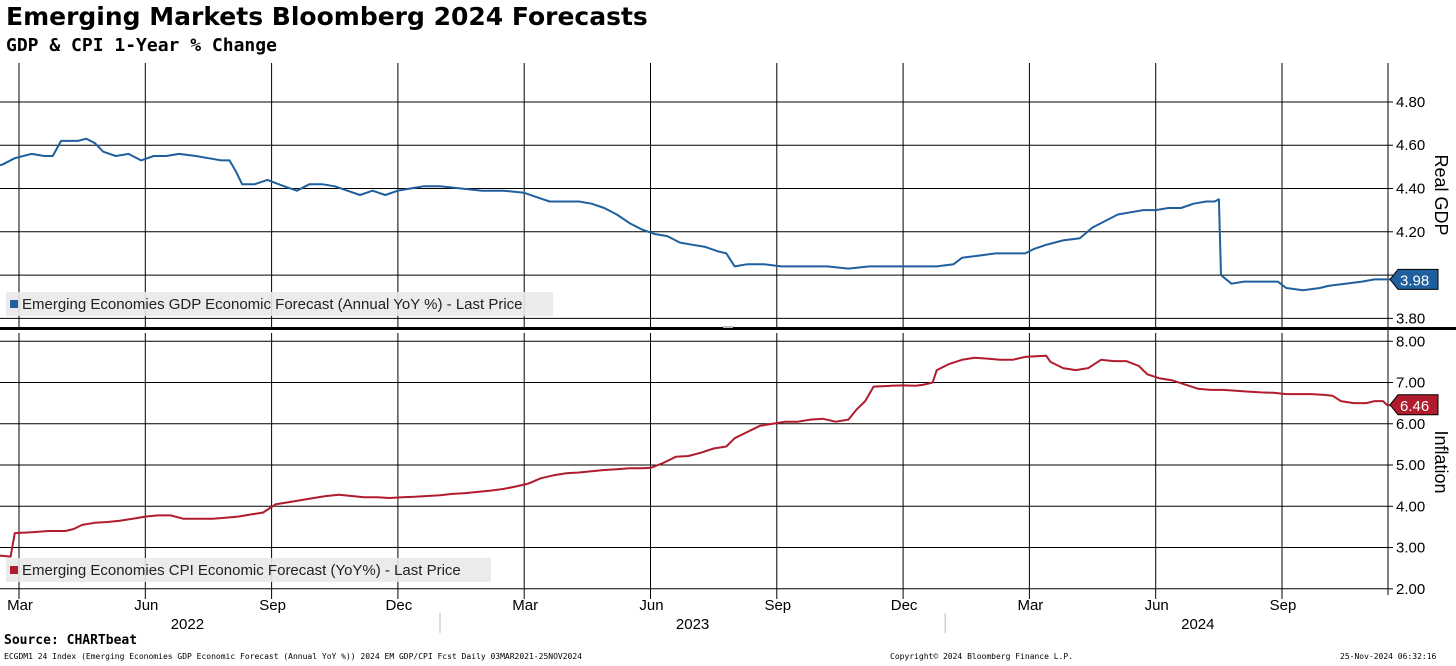 Image resolution: width=1456 pixels, height=666 pixels. Describe the element at coordinates (692, 624) in the screenshot. I see `year-label: 2023` at that location.